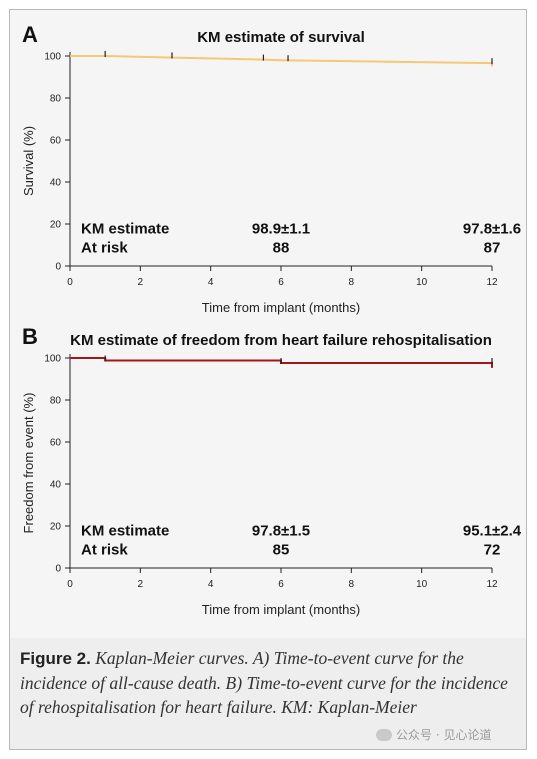  Describe the element at coordinates (492, 228) in the screenshot. I see `km-estimate-value: 97.8±1.6` at that location.